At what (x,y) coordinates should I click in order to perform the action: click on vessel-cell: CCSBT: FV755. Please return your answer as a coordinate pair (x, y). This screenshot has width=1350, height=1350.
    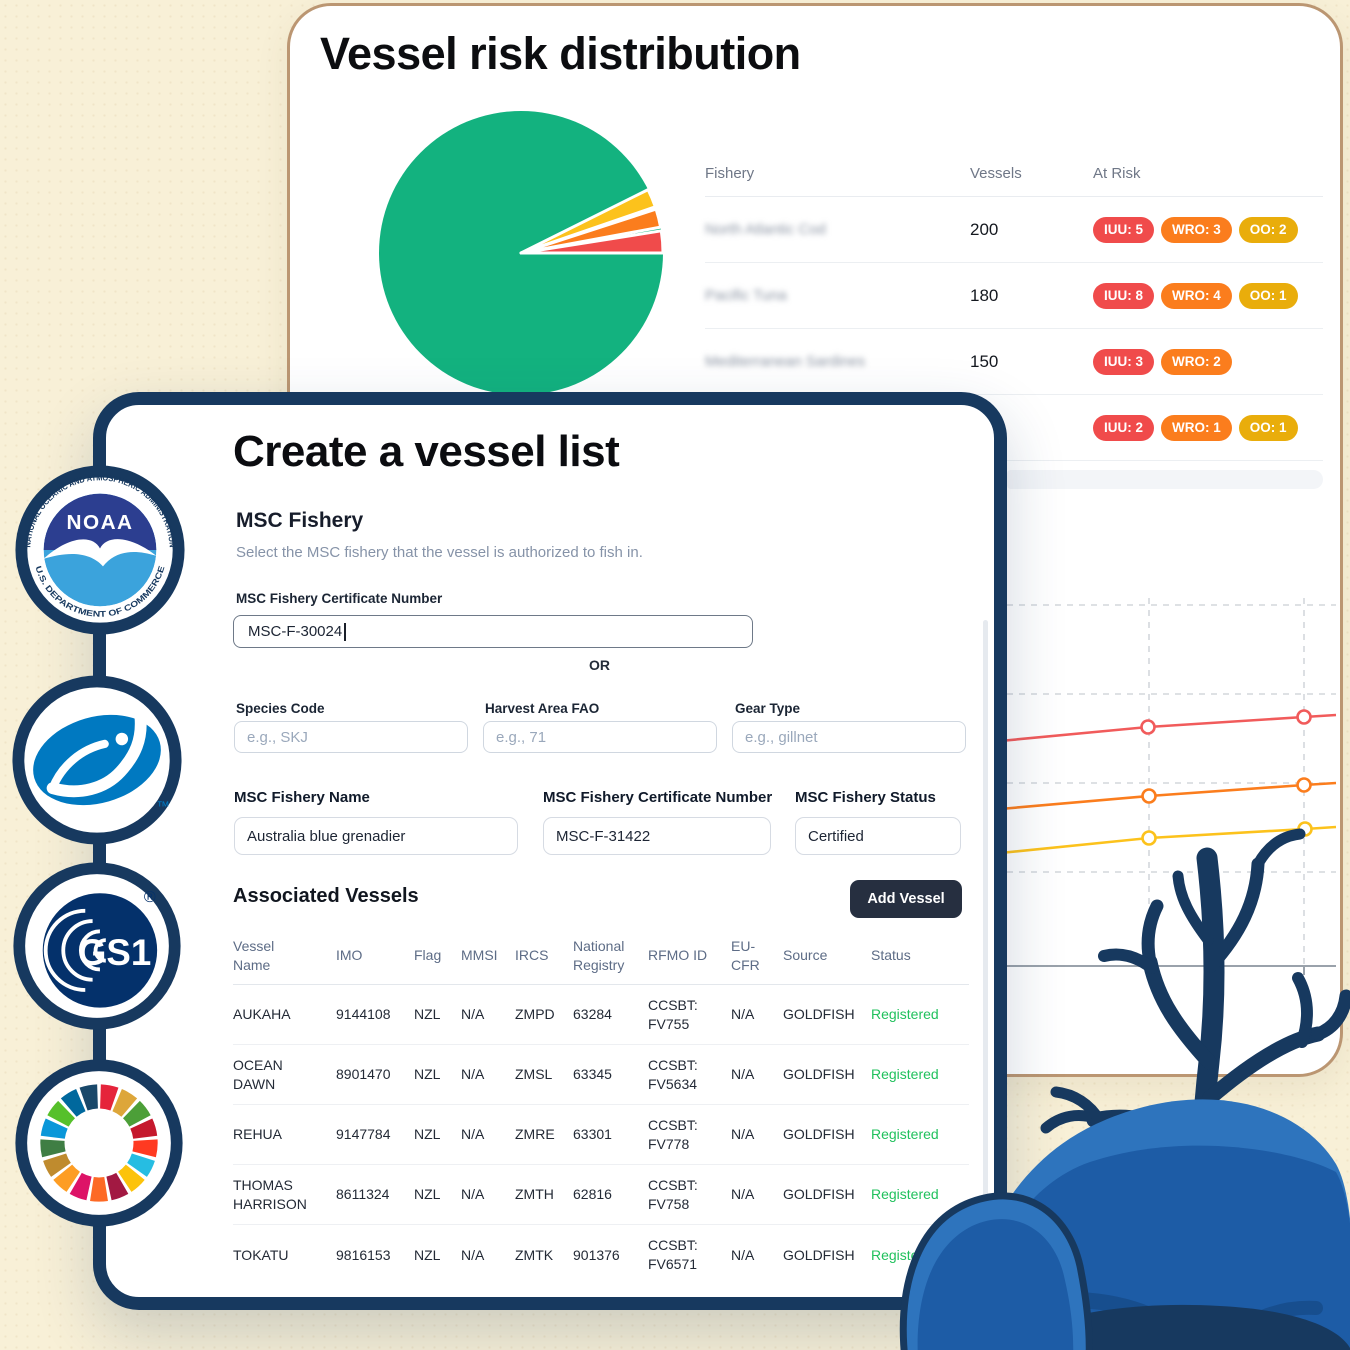
    Looking at the image, I should click on (673, 1014).